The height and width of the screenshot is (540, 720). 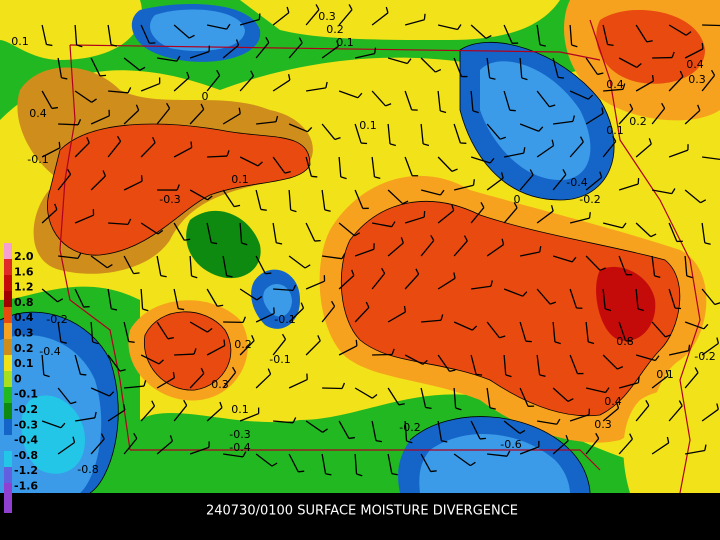 What do you see at coordinates (8, 427) in the screenshot?
I see `scale-swatch` at bounding box center [8, 427].